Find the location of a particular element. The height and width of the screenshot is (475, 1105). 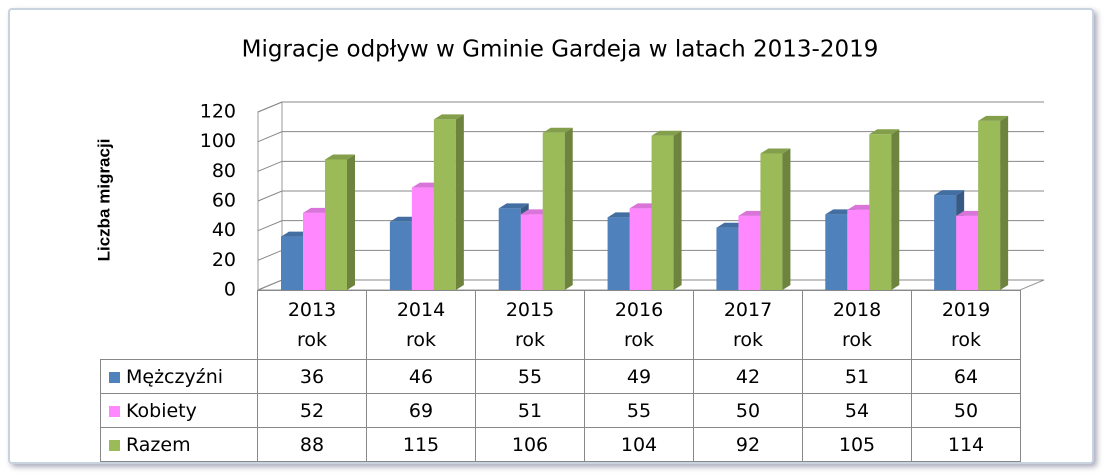

category-label: 2019 rok is located at coordinates (966, 325).